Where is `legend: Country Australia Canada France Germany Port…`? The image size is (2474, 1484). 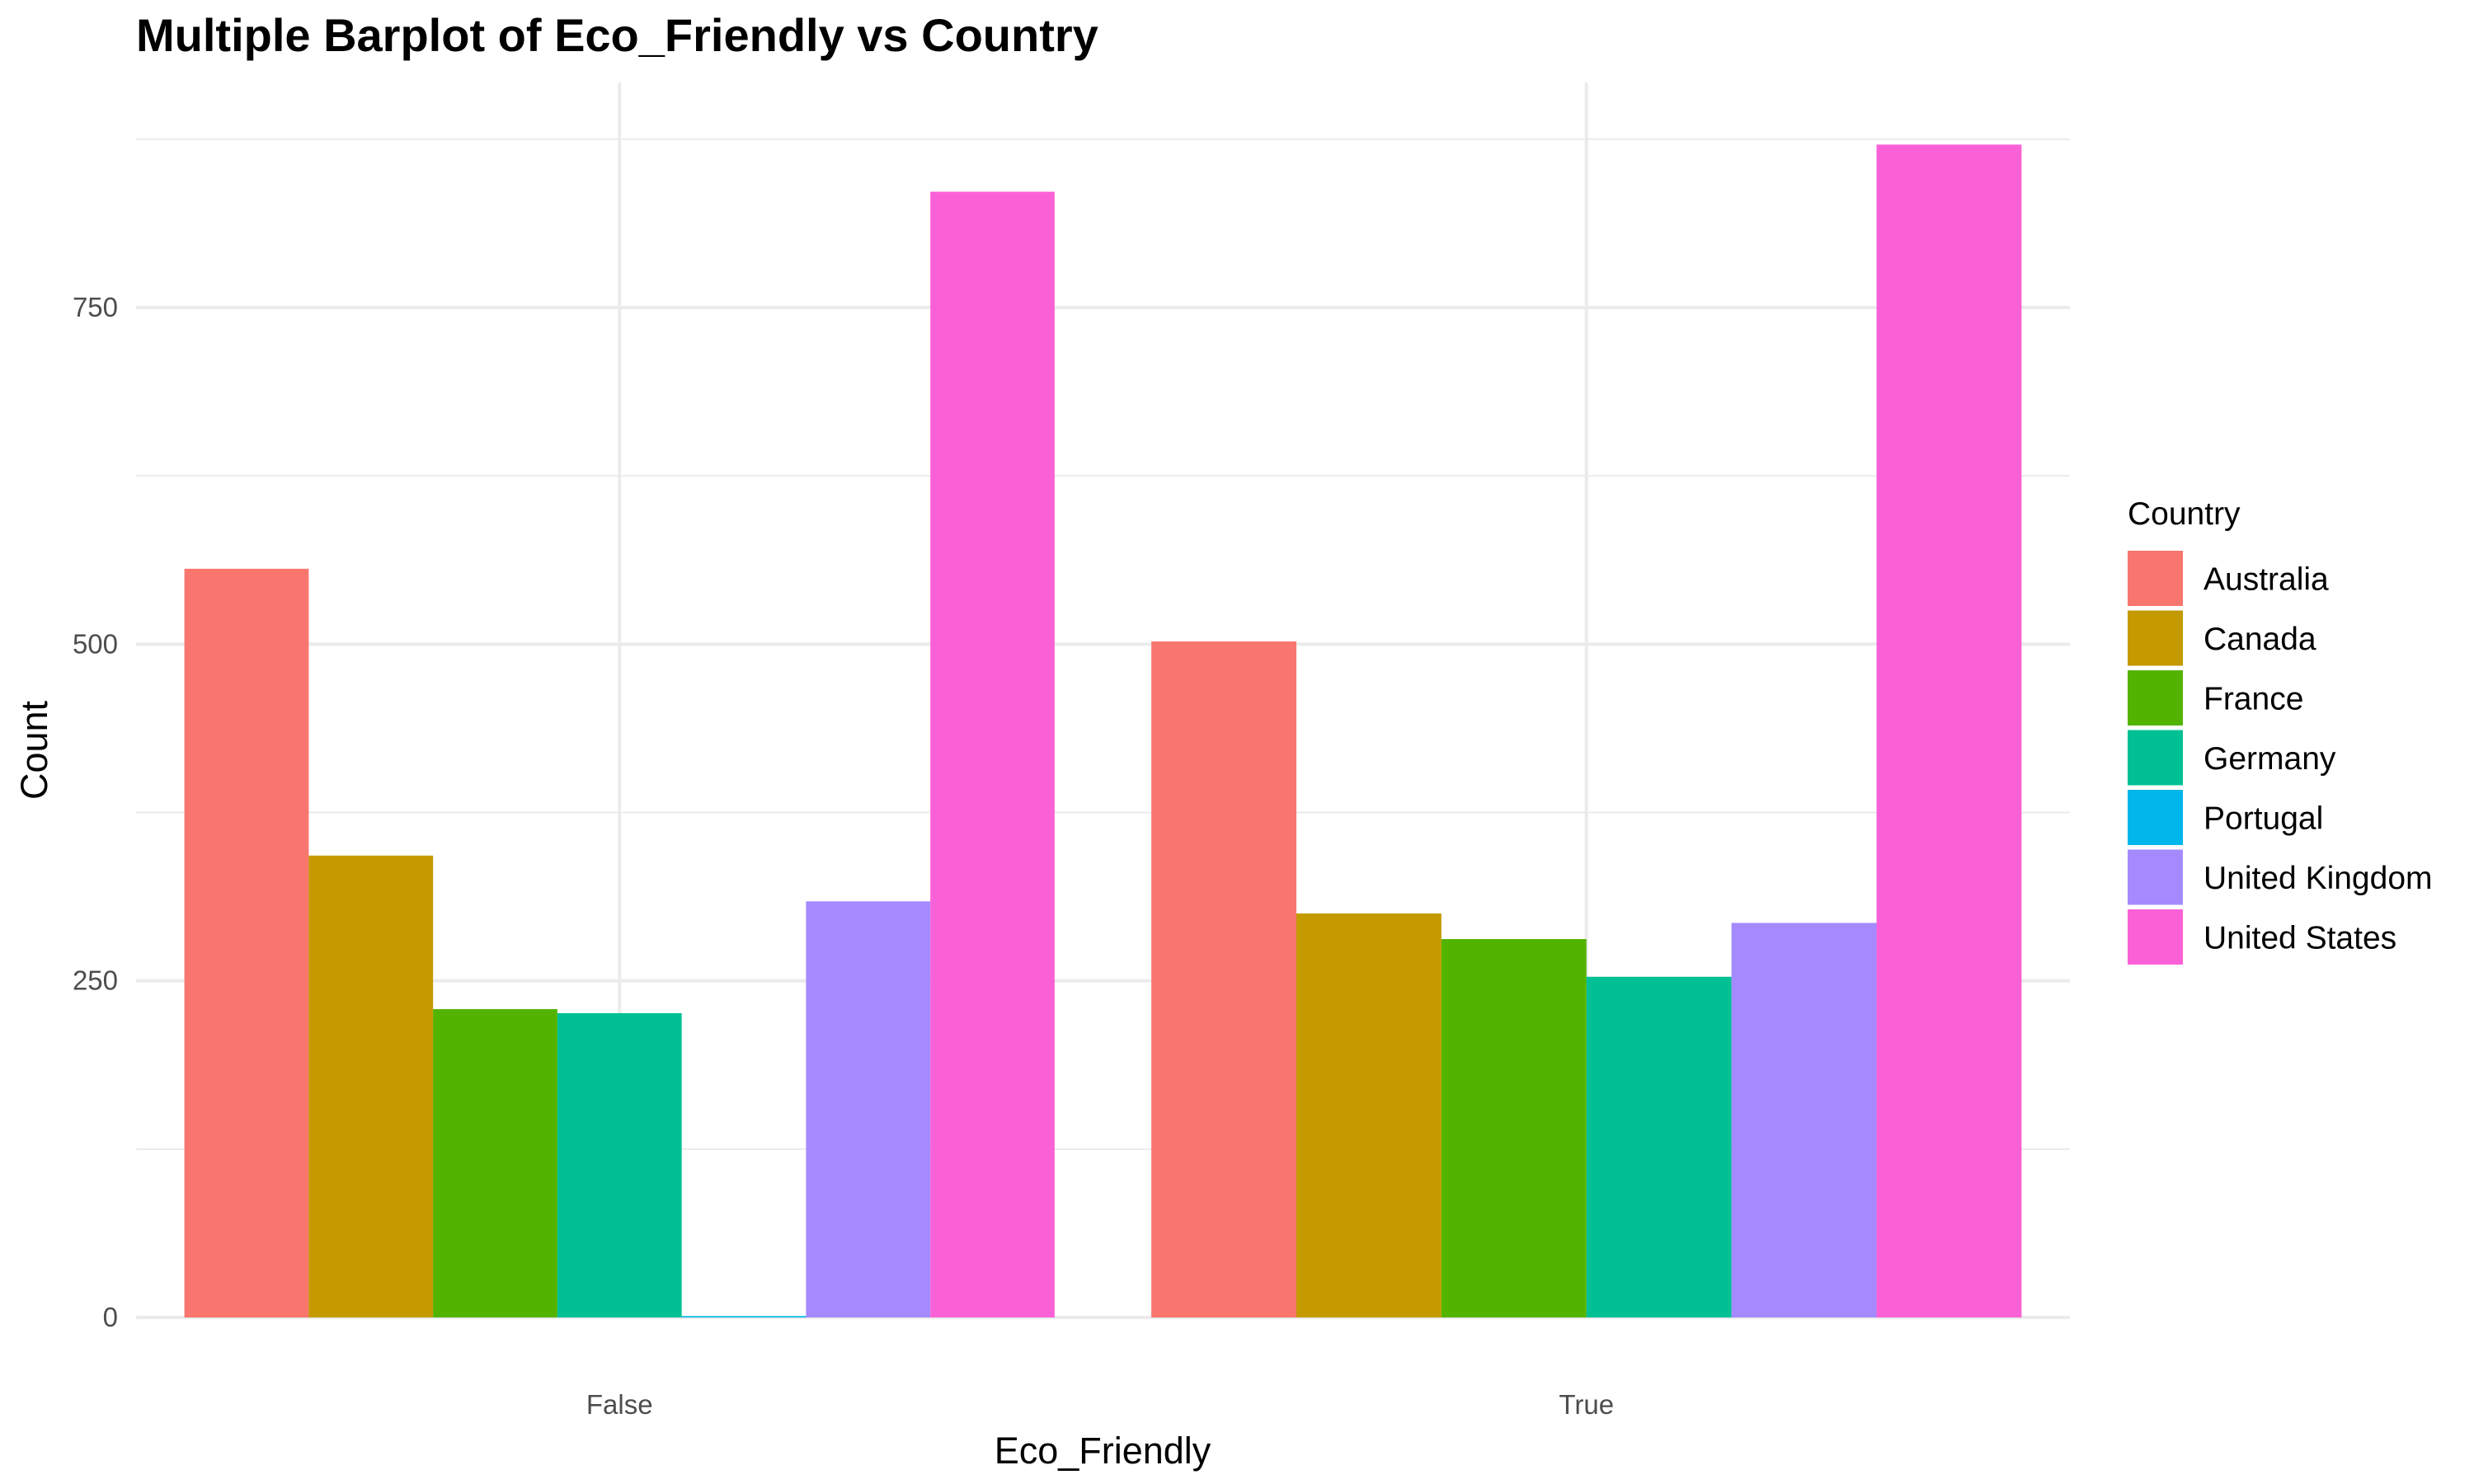
legend: Country Australia Canada France Germany Port… is located at coordinates (2280, 730).